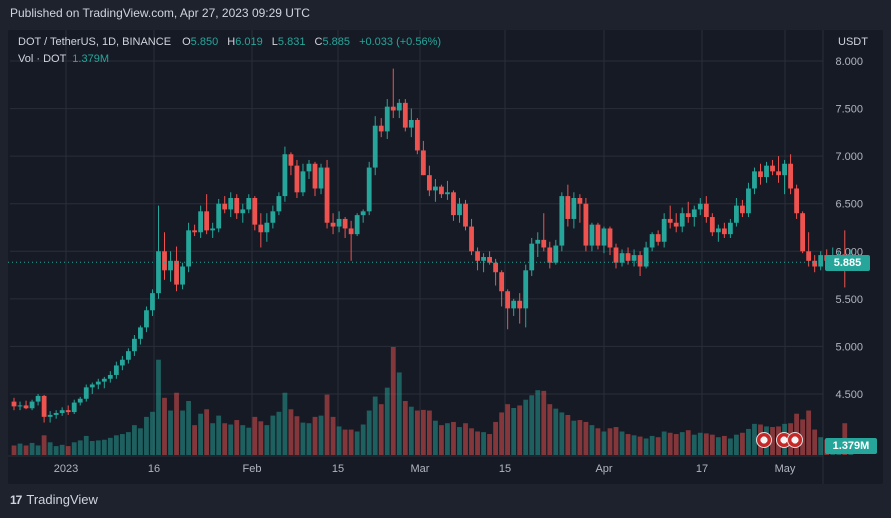 The height and width of the screenshot is (518, 891). I want to click on y-tick-label: 7.000, so click(849, 157).